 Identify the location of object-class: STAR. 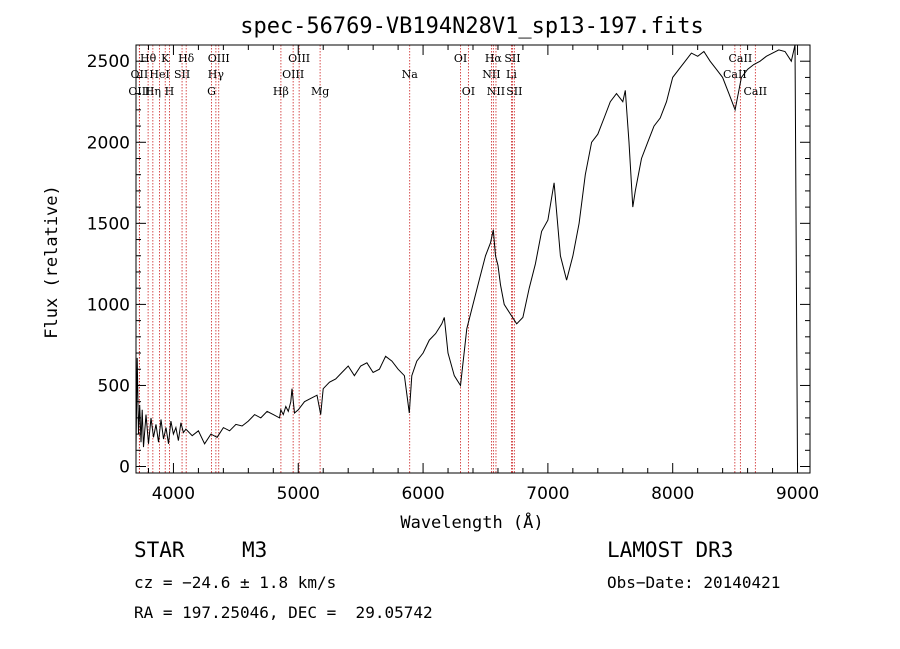
(159, 550).